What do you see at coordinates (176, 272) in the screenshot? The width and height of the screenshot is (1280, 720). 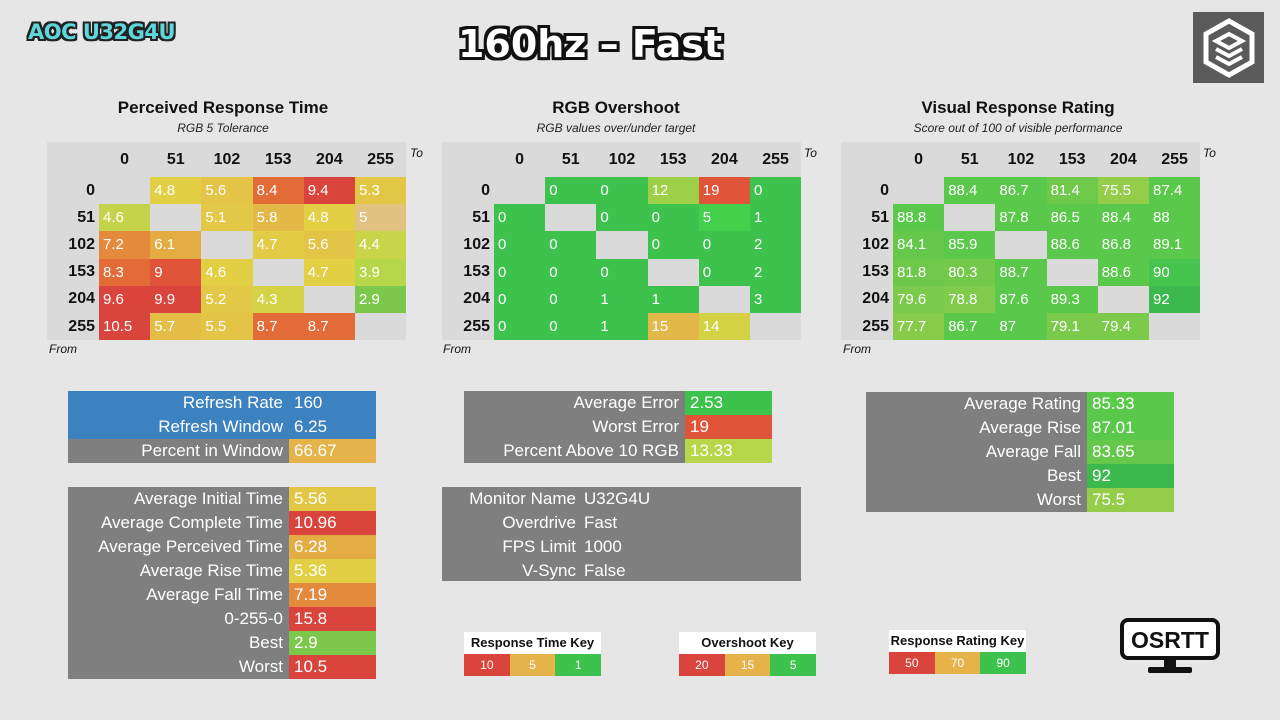 I see `heatmap-cell: 9` at bounding box center [176, 272].